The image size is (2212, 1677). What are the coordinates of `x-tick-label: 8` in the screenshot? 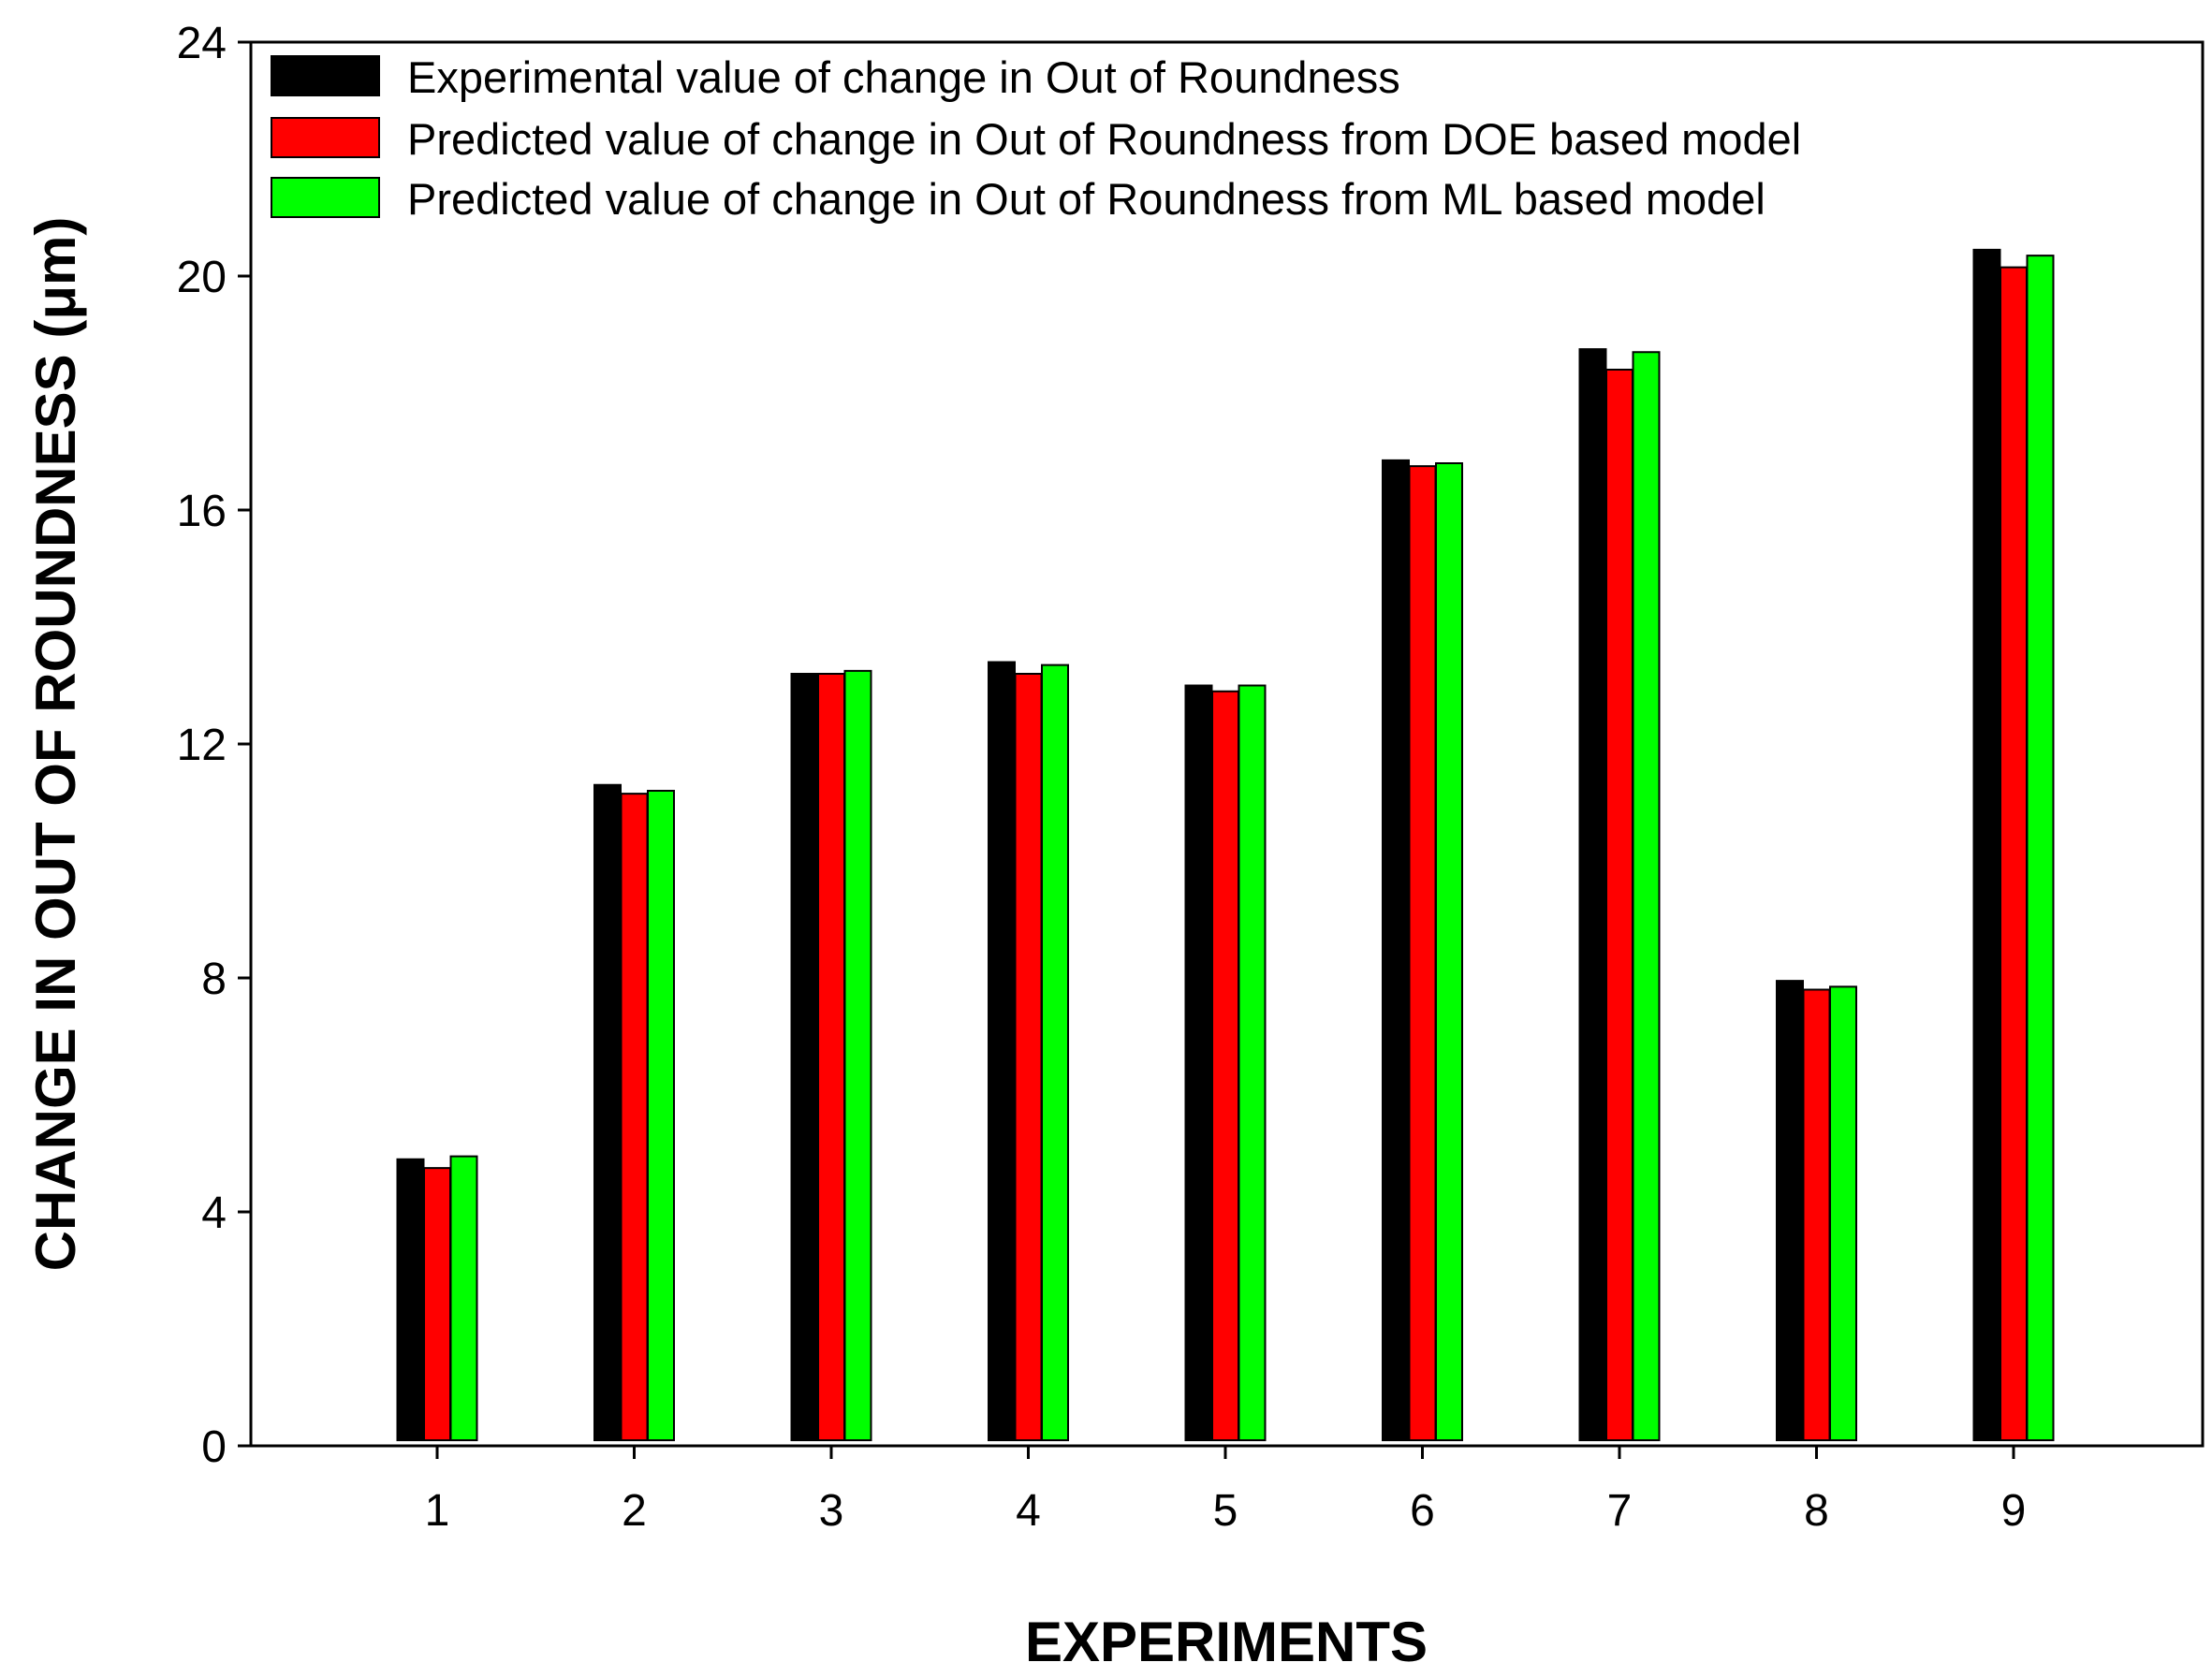 It's located at (1816, 1511).